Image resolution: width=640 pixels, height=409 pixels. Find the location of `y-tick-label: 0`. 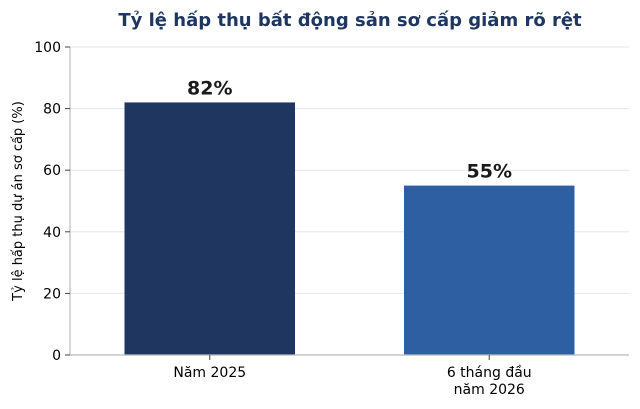

y-tick-label: 0 is located at coordinates (56, 356).